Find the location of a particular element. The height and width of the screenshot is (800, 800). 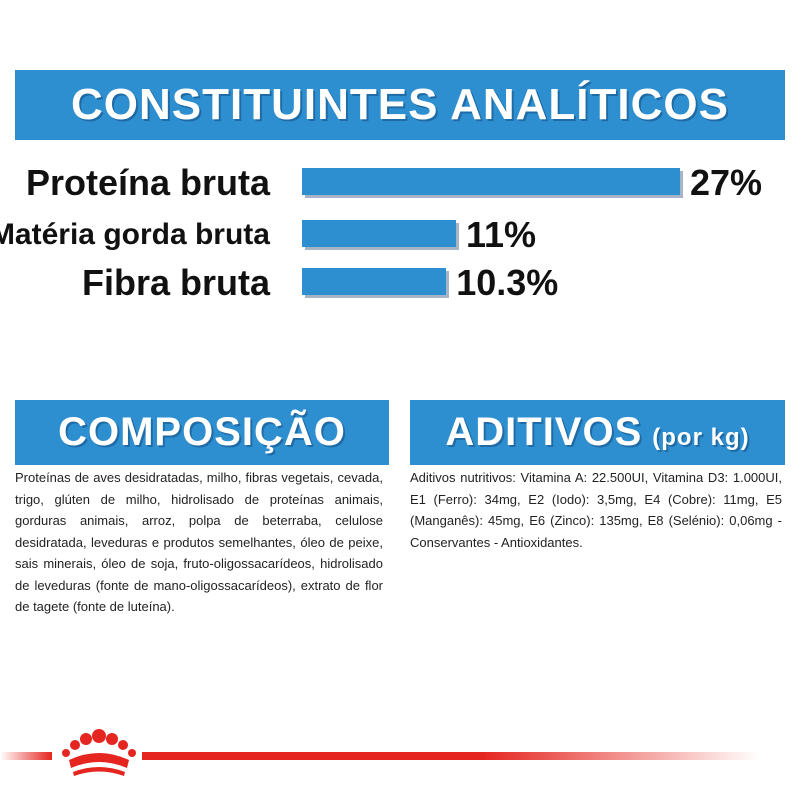

additives-title: ADITIVOS is located at coordinates (544, 432).